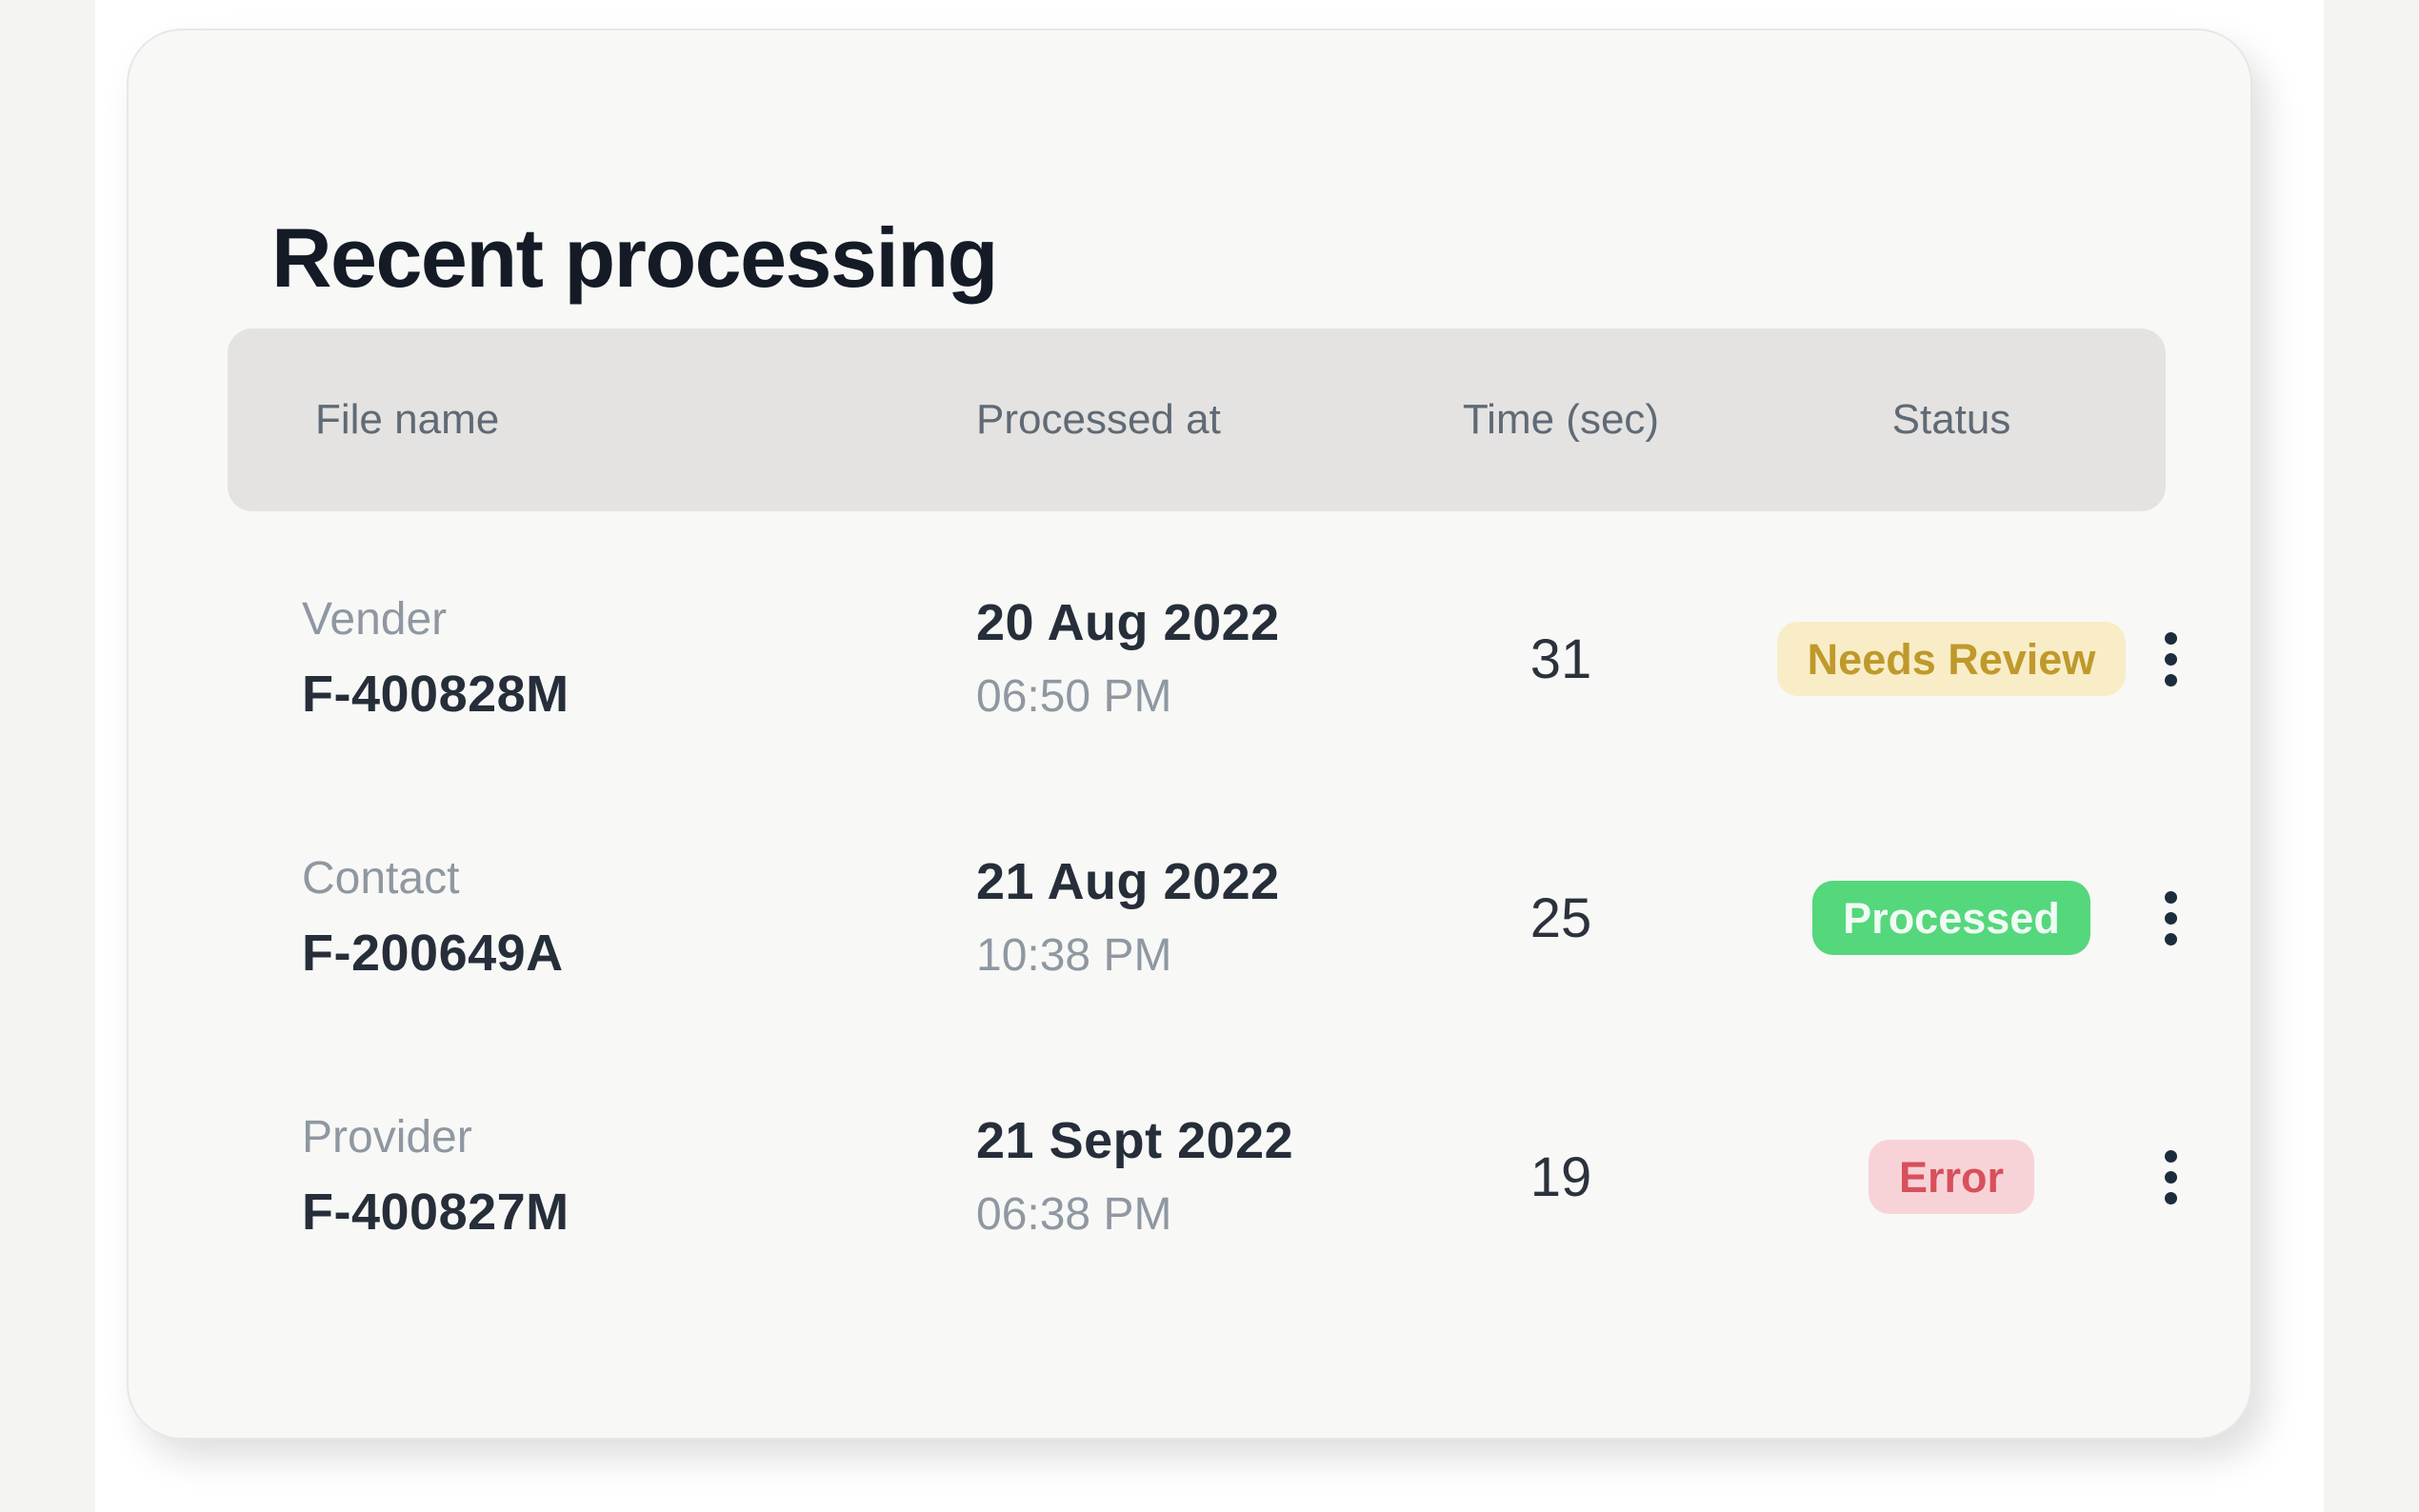 This screenshot has width=2419, height=1512. Describe the element at coordinates (561, 917) in the screenshot. I see `file-name-cell: Contact F-200649A` at that location.